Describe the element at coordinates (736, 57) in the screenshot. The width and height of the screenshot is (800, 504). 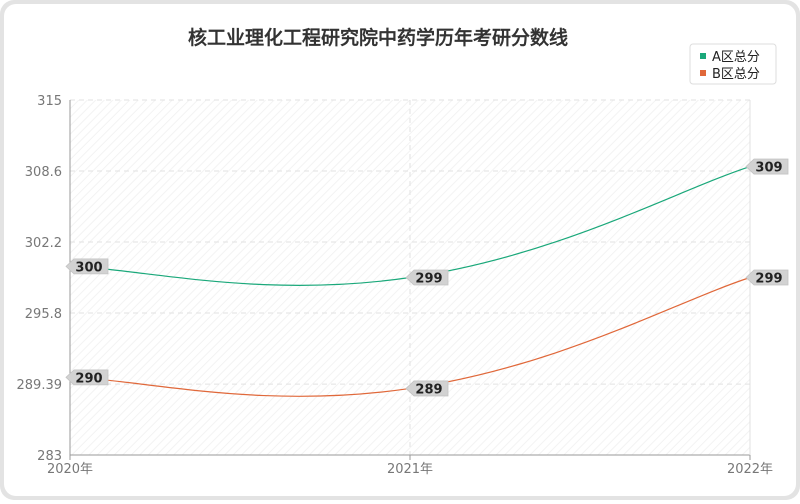
I see `legend-label: A区总分` at that location.